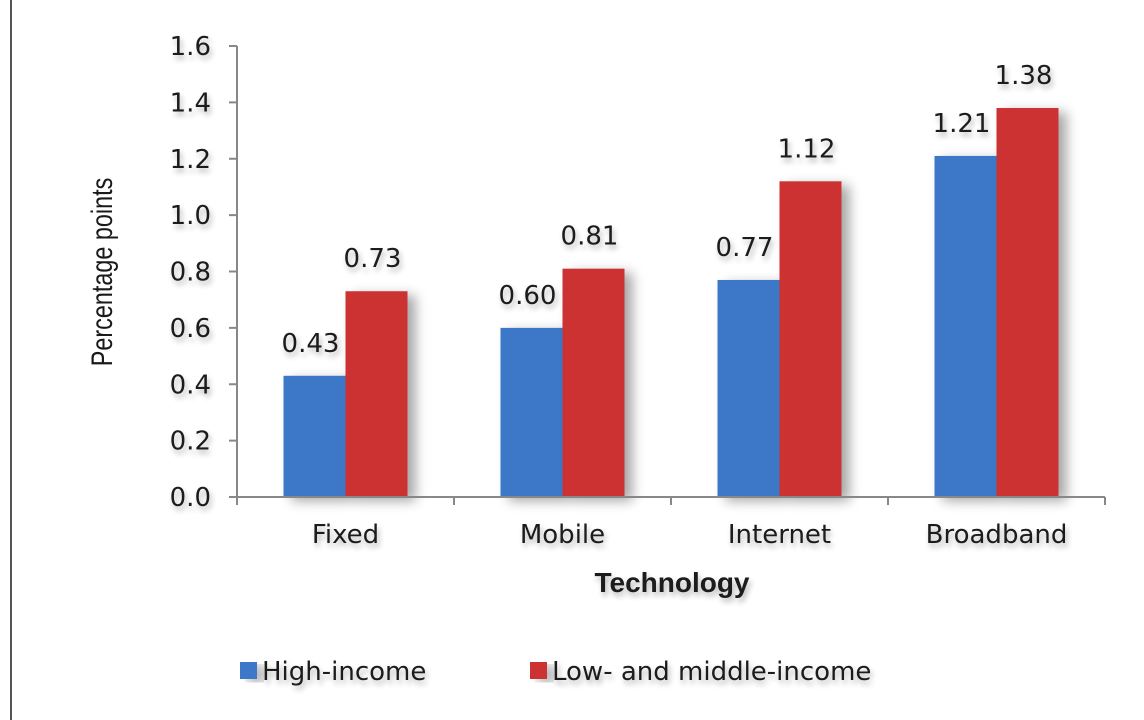 This screenshot has width=1144, height=720. I want to click on bar-high-income-mobile, so click(531, 412).